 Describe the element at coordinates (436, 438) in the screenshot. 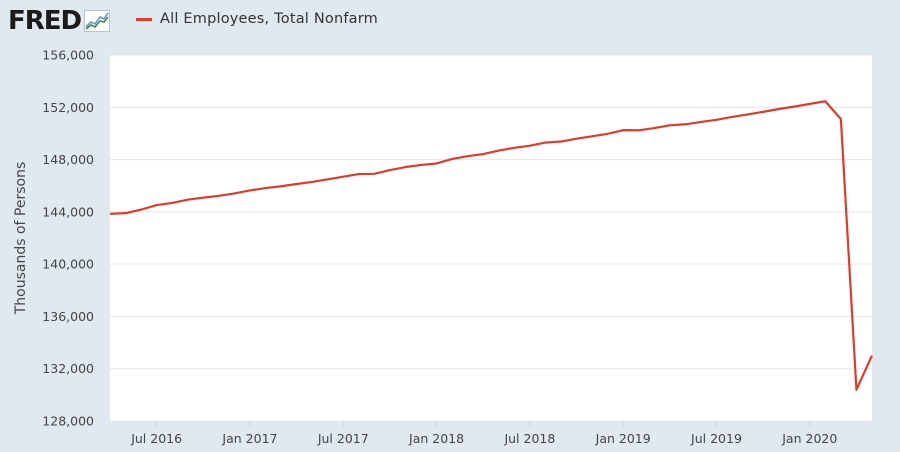

I see `x-tick-label: Jan 2018` at that location.